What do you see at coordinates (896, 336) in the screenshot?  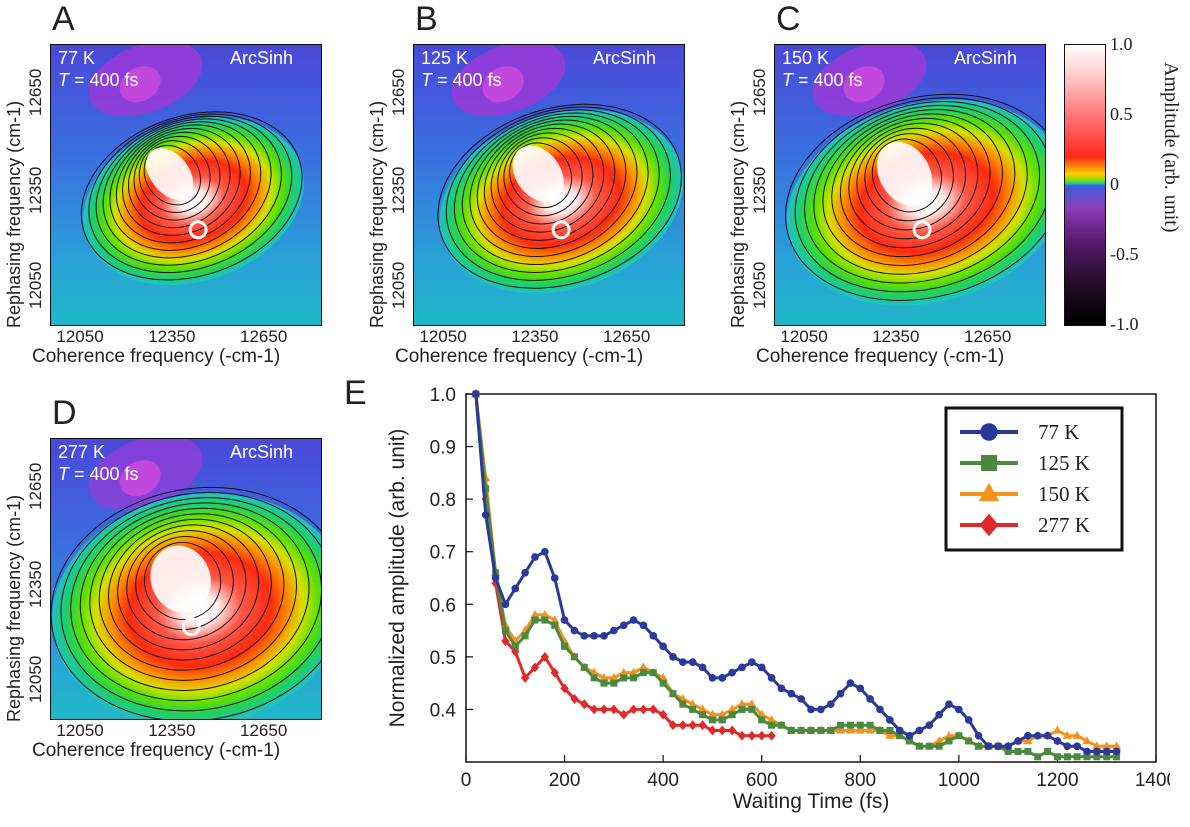 I see `x-tick-label: 12350` at bounding box center [896, 336].